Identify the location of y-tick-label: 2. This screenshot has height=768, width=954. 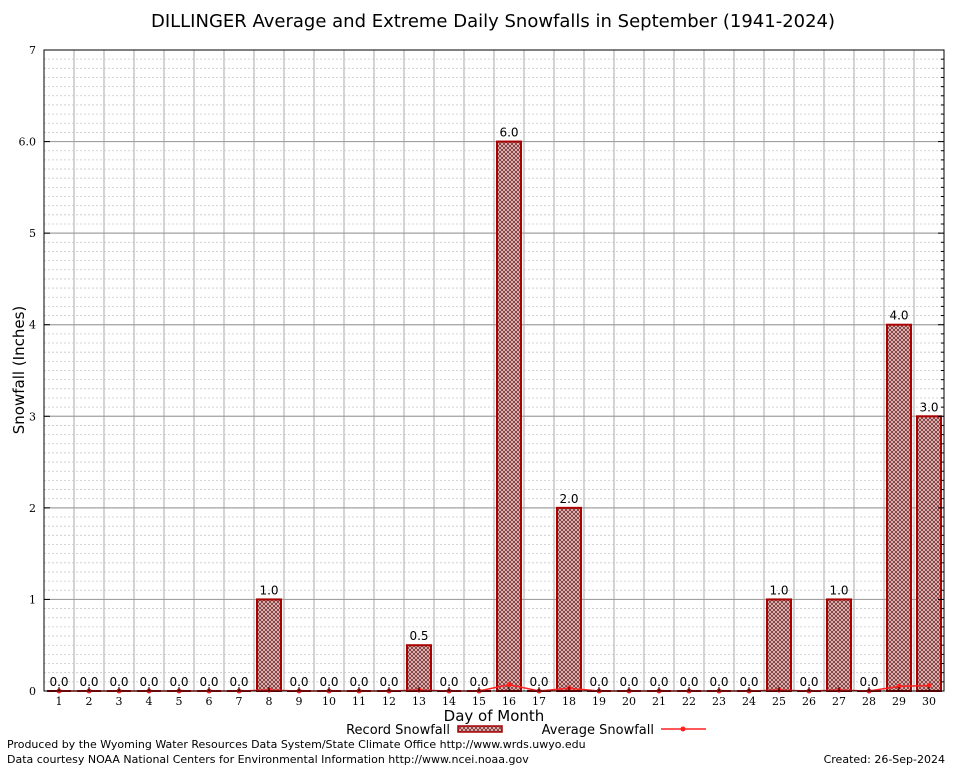
(32, 508).